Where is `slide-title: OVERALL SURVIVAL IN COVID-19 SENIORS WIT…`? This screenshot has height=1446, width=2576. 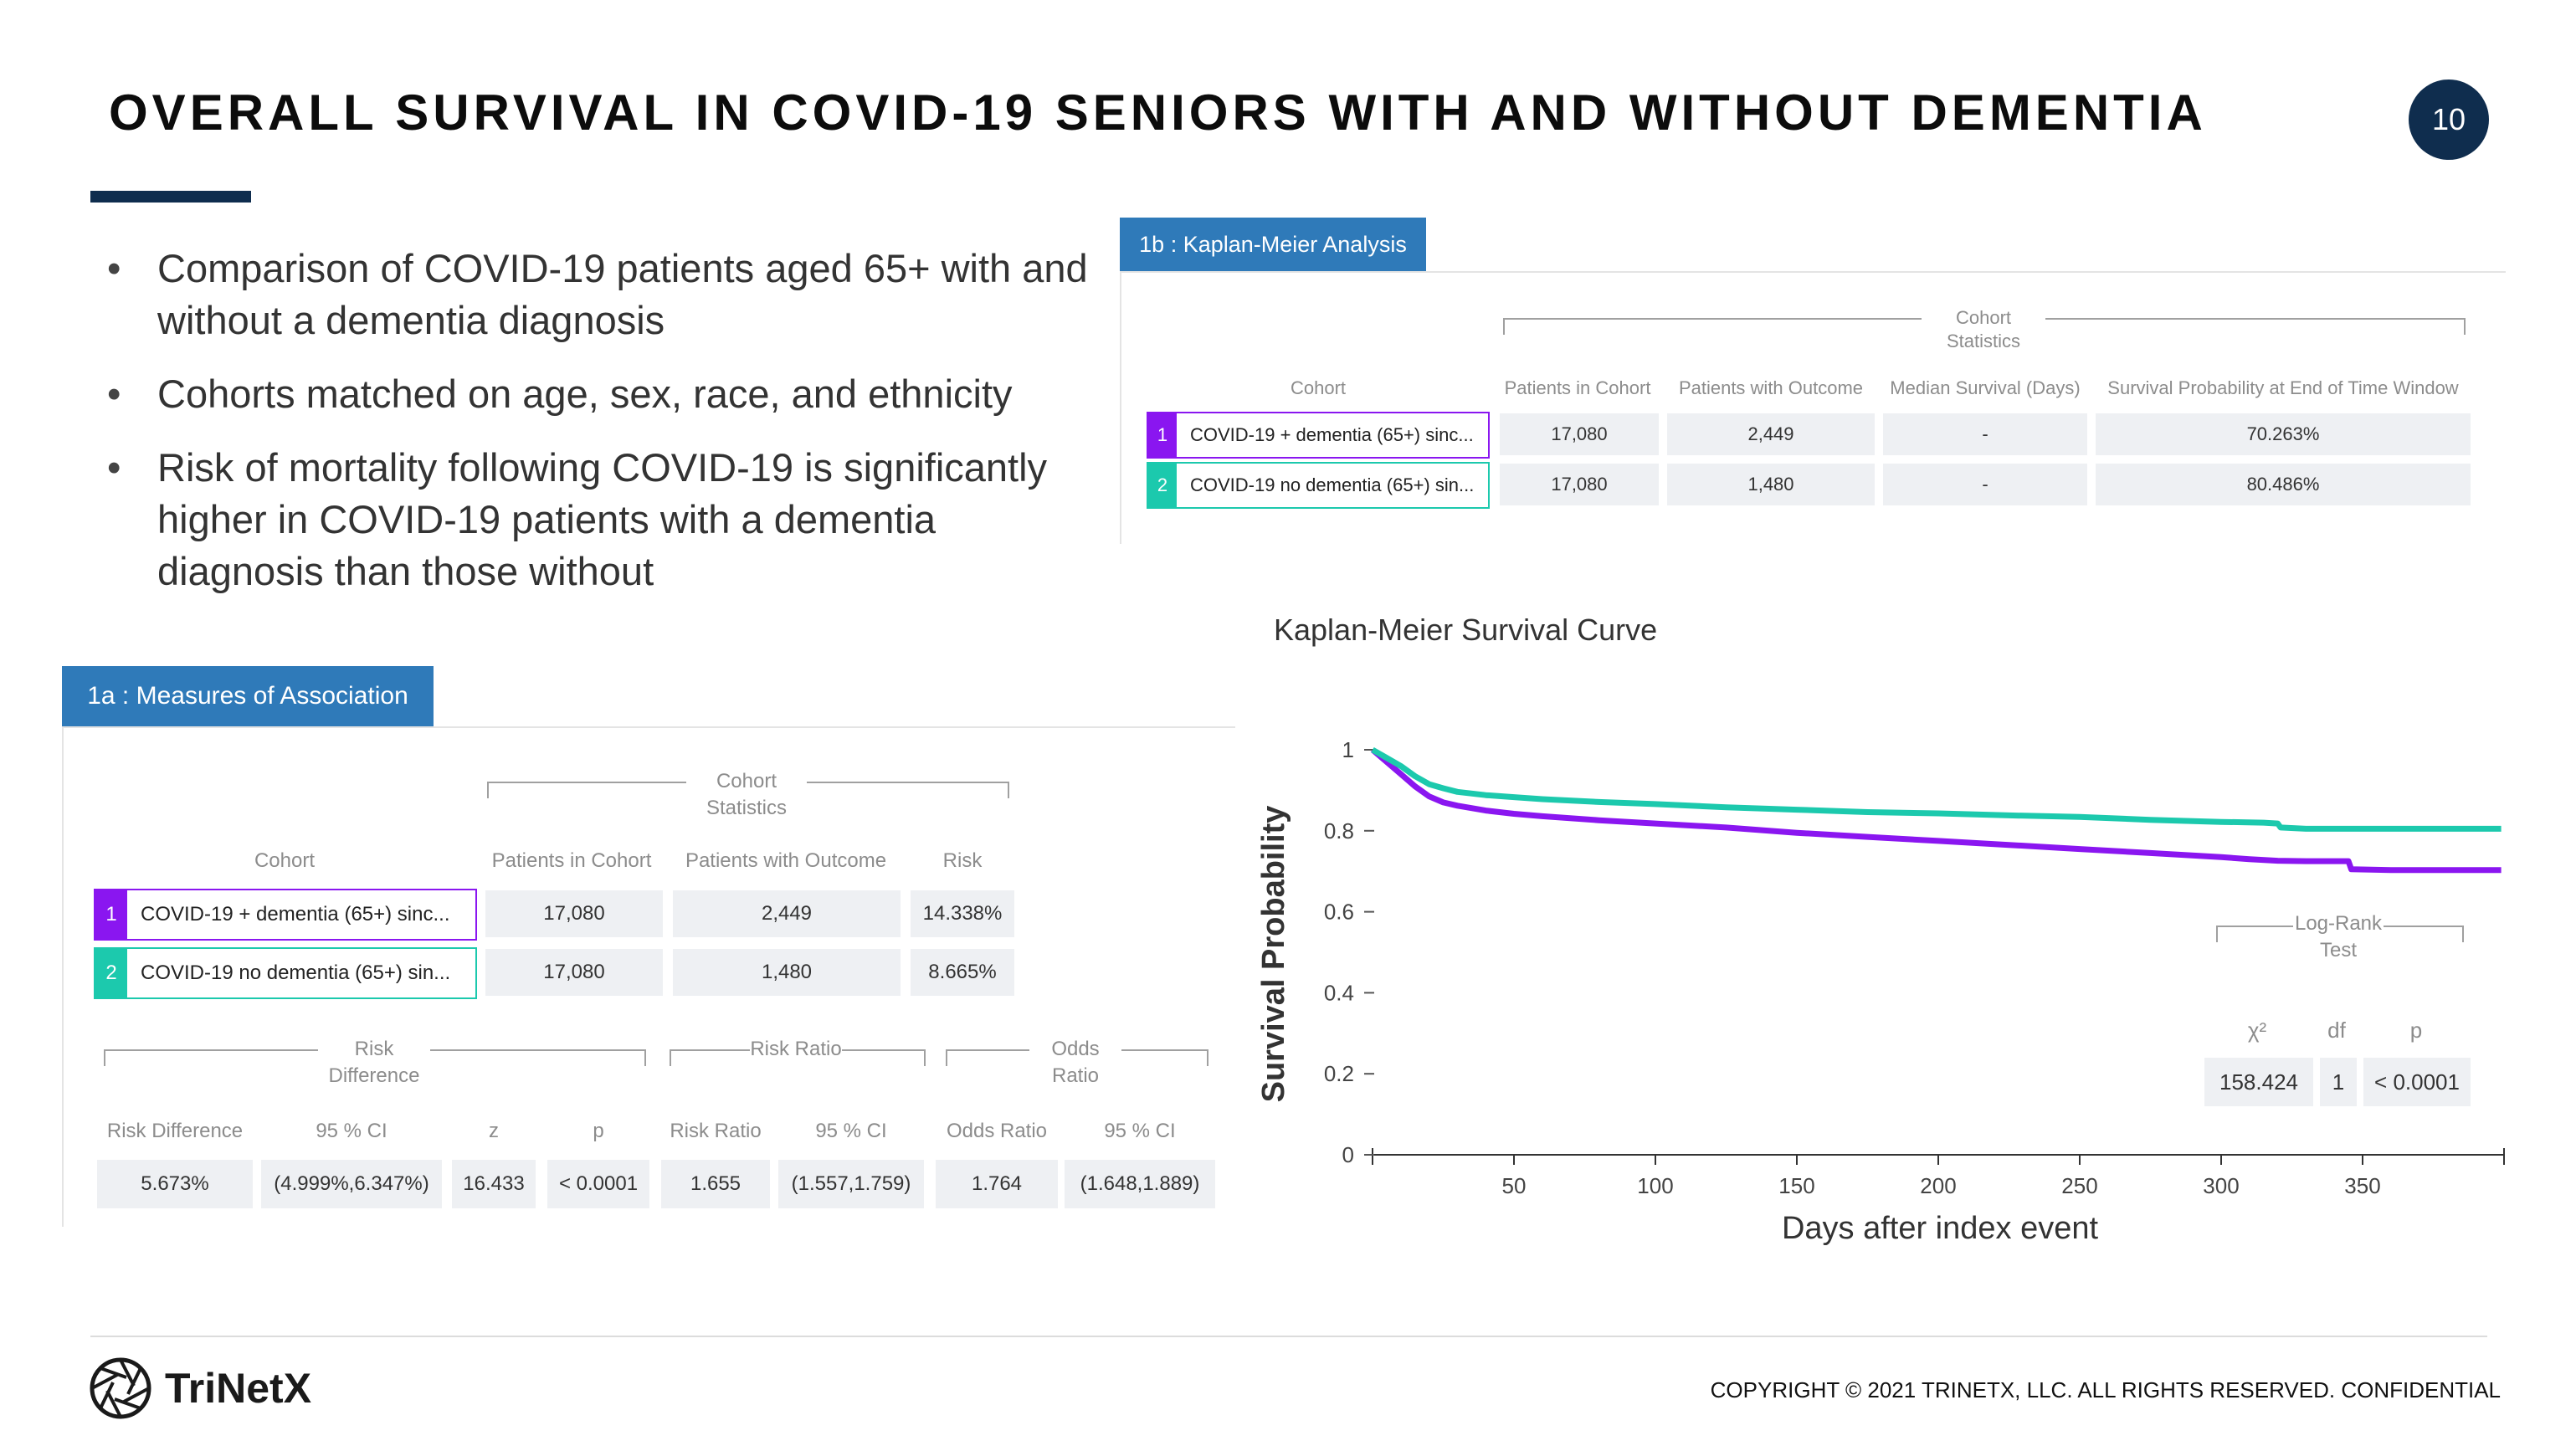
slide-title: OVERALL SURVIVAL IN COVID-19 SENIORS WIT… is located at coordinates (1158, 113).